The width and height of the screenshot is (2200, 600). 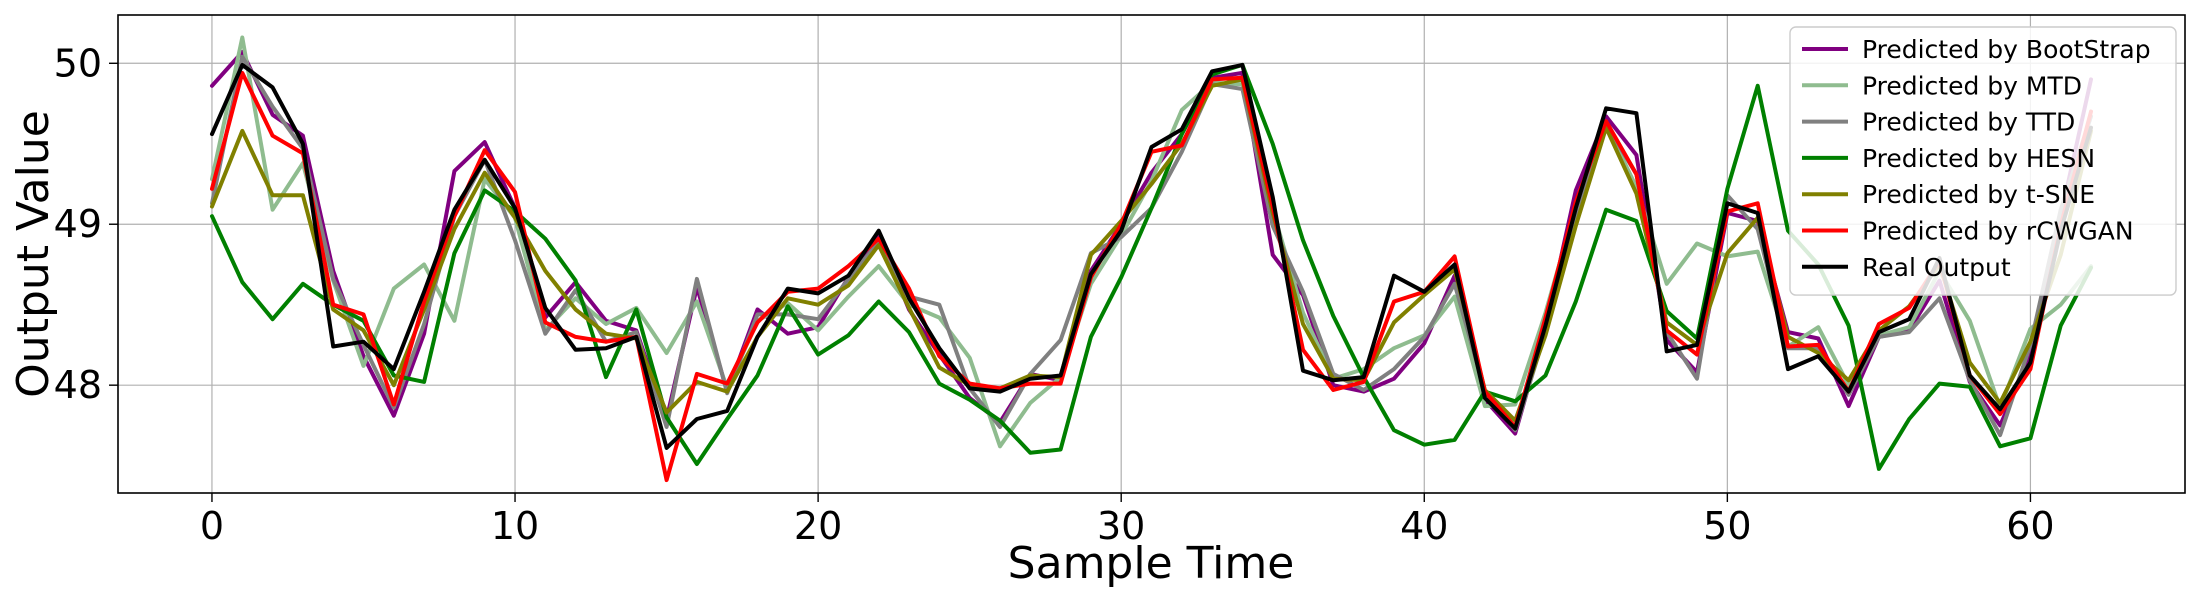 I want to click on y-tick-label: 49, so click(x=78, y=224).